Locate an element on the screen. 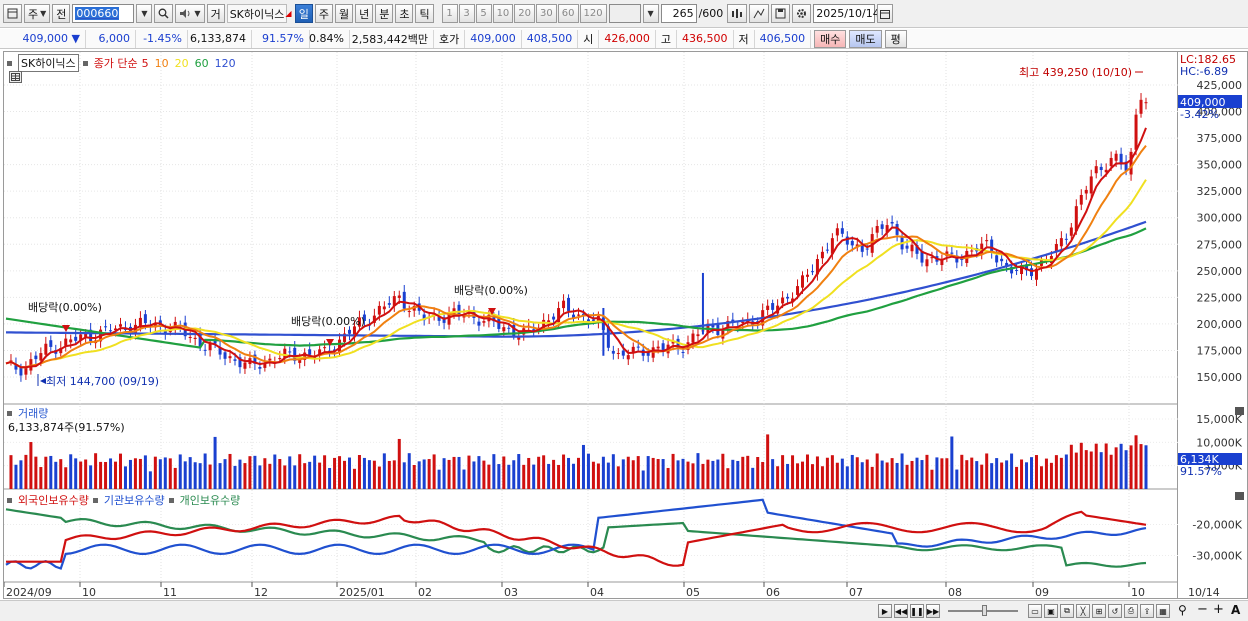 The height and width of the screenshot is (621, 1248). scroll-right-icon: ▶ is located at coordinates (885, 611).